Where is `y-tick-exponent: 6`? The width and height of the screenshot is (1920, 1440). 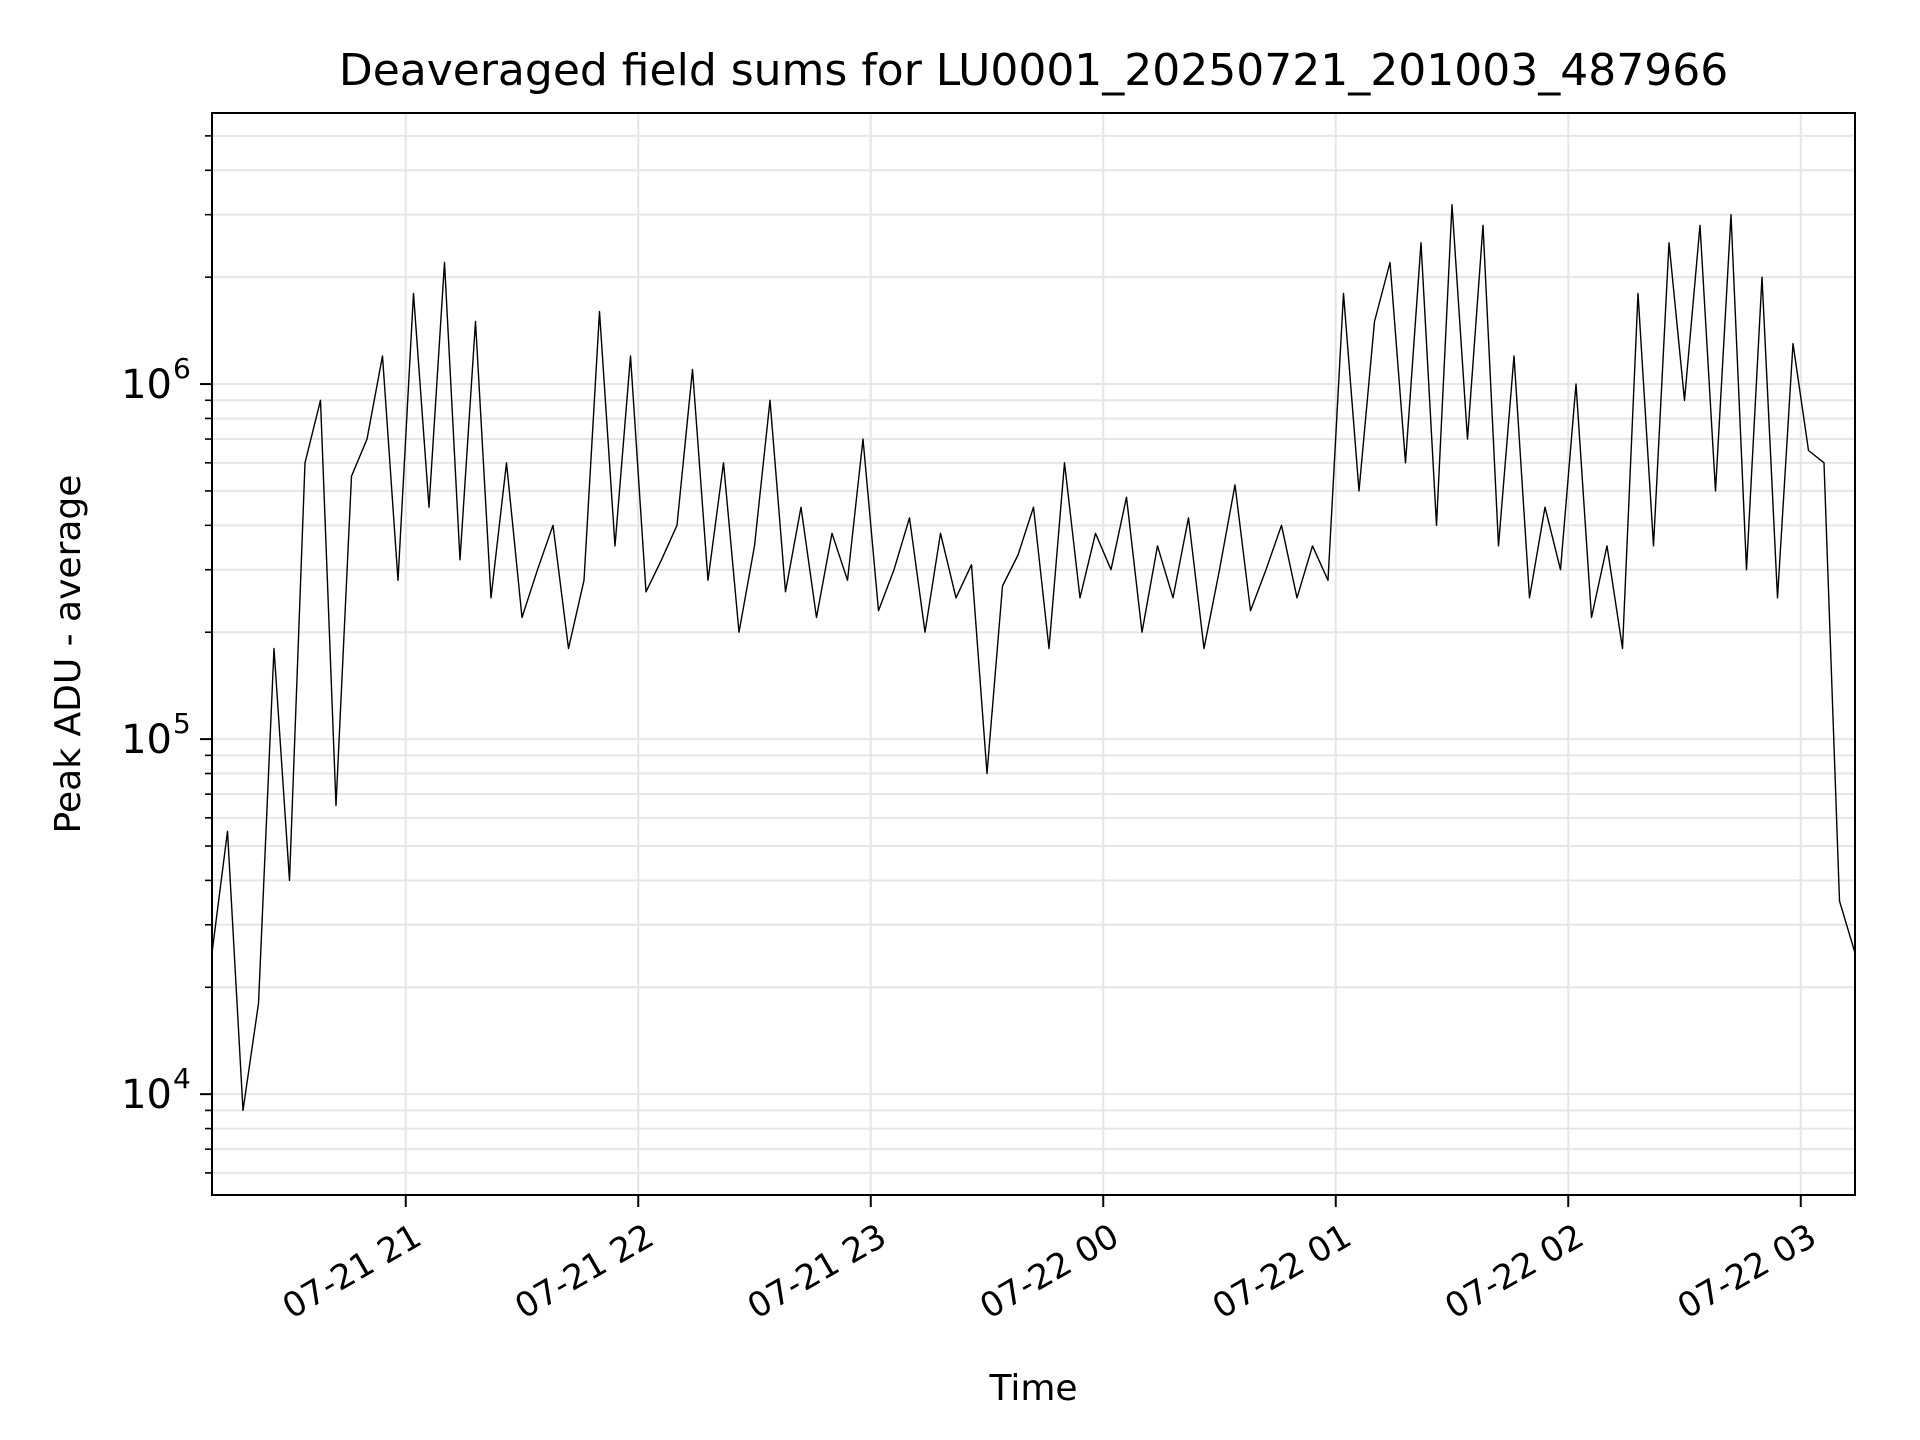 y-tick-exponent: 6 is located at coordinates (182, 368).